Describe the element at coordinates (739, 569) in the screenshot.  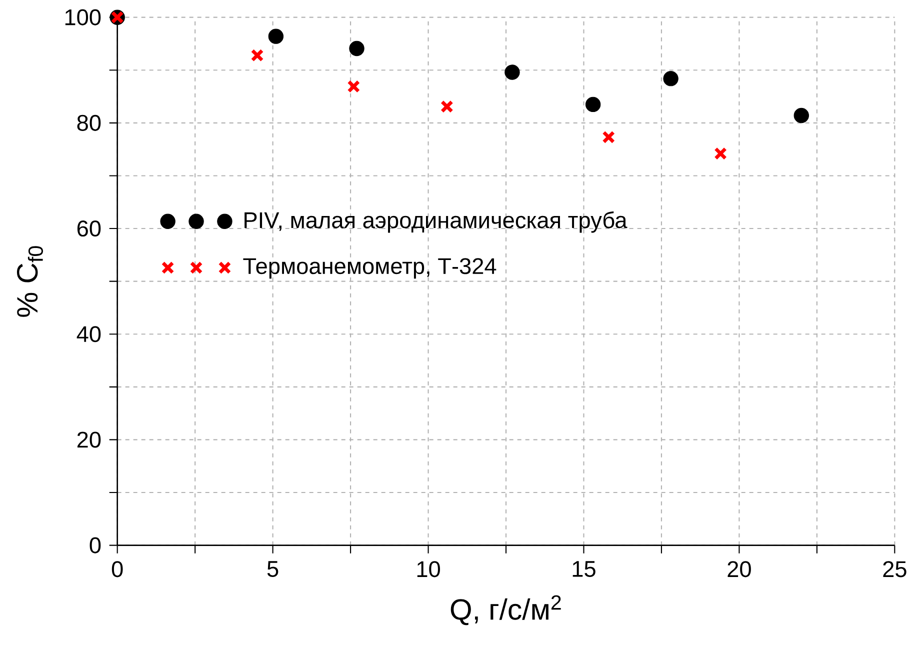
I see `x-tick-label: 20` at that location.